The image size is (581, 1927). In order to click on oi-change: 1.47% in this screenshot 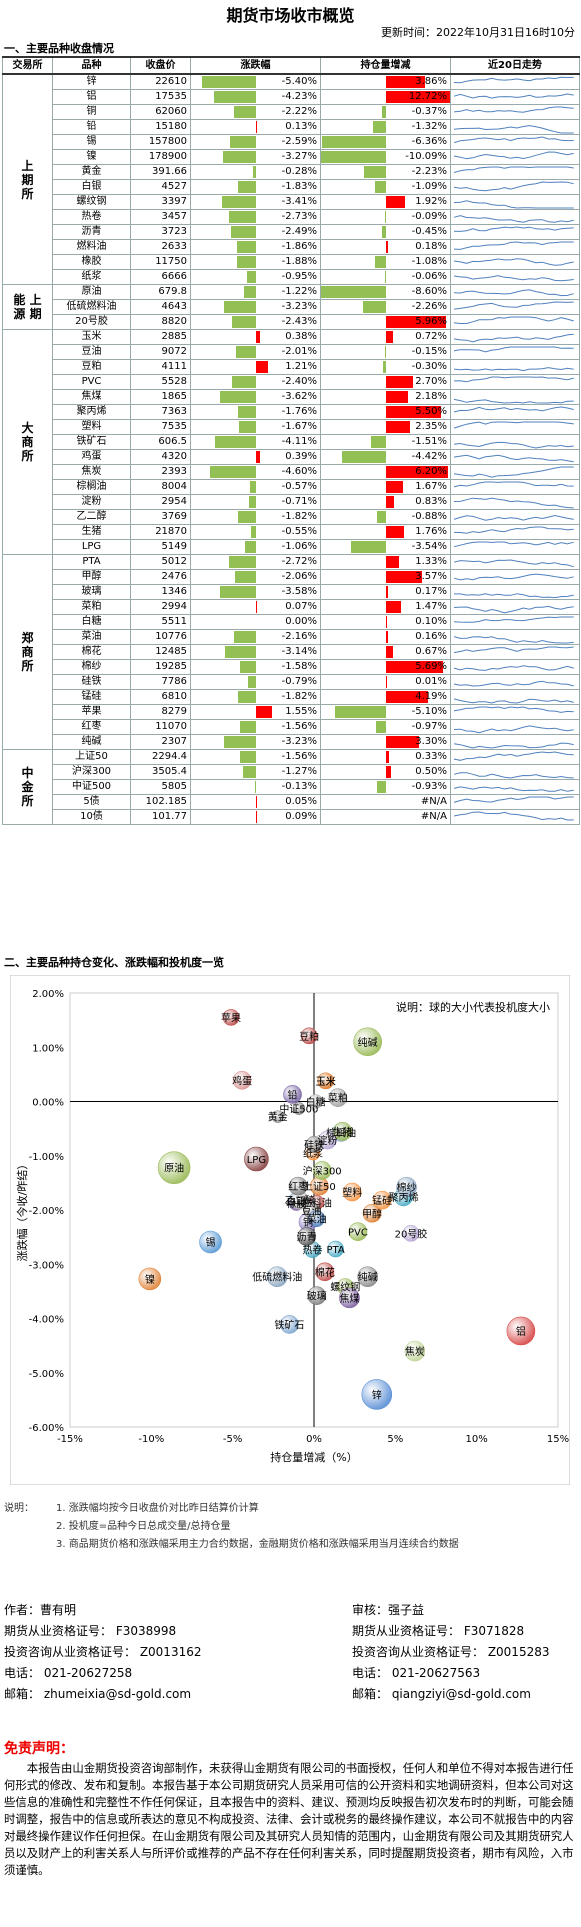, I will do `click(385, 607)`.